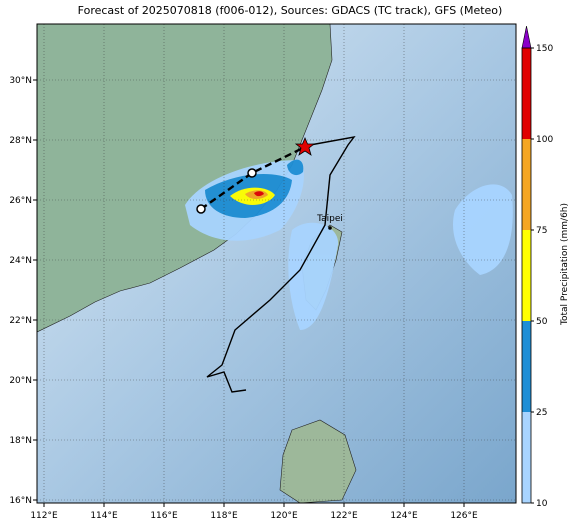  I want to click on hainan, so click(318, 461).